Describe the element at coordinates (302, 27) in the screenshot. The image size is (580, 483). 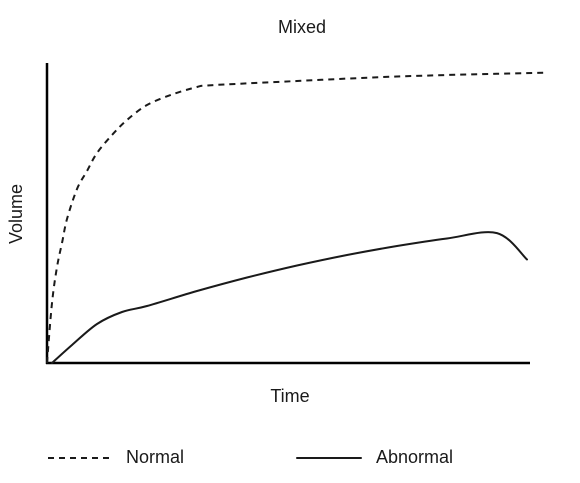
I see `chart-title: Mixed` at that location.